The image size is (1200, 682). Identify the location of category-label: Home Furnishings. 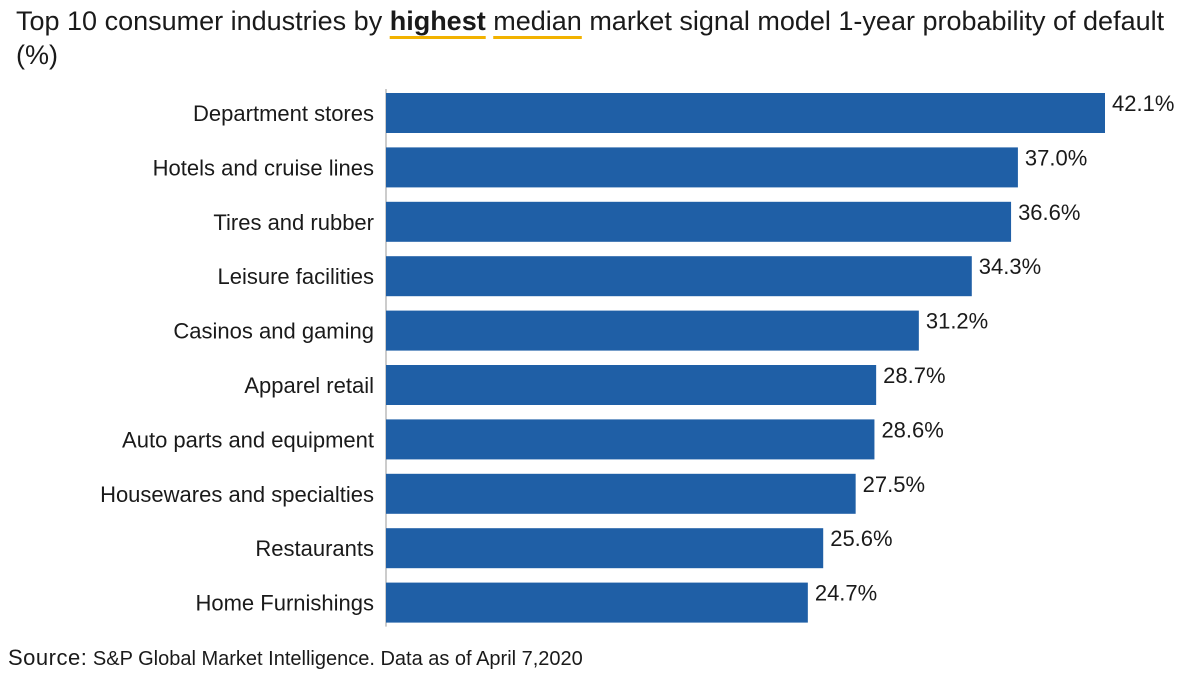
(284, 603).